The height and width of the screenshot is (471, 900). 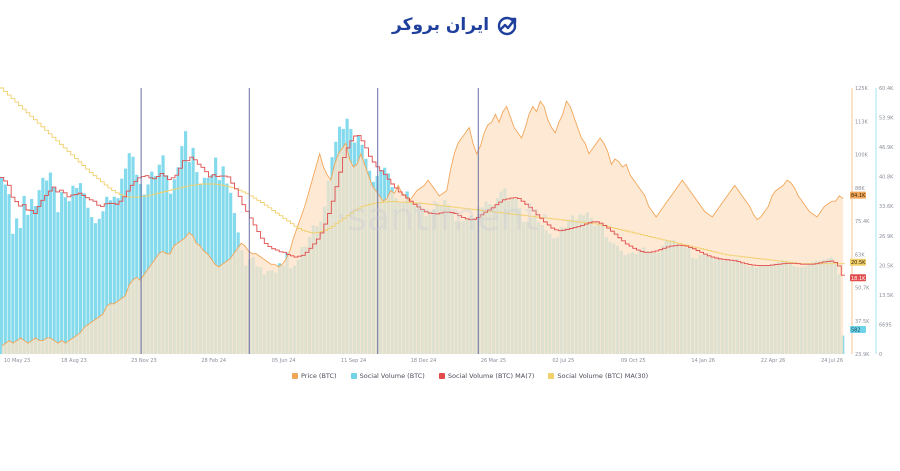 What do you see at coordinates (295, 376) in the screenshot?
I see `legend-swatch-price` at bounding box center [295, 376].